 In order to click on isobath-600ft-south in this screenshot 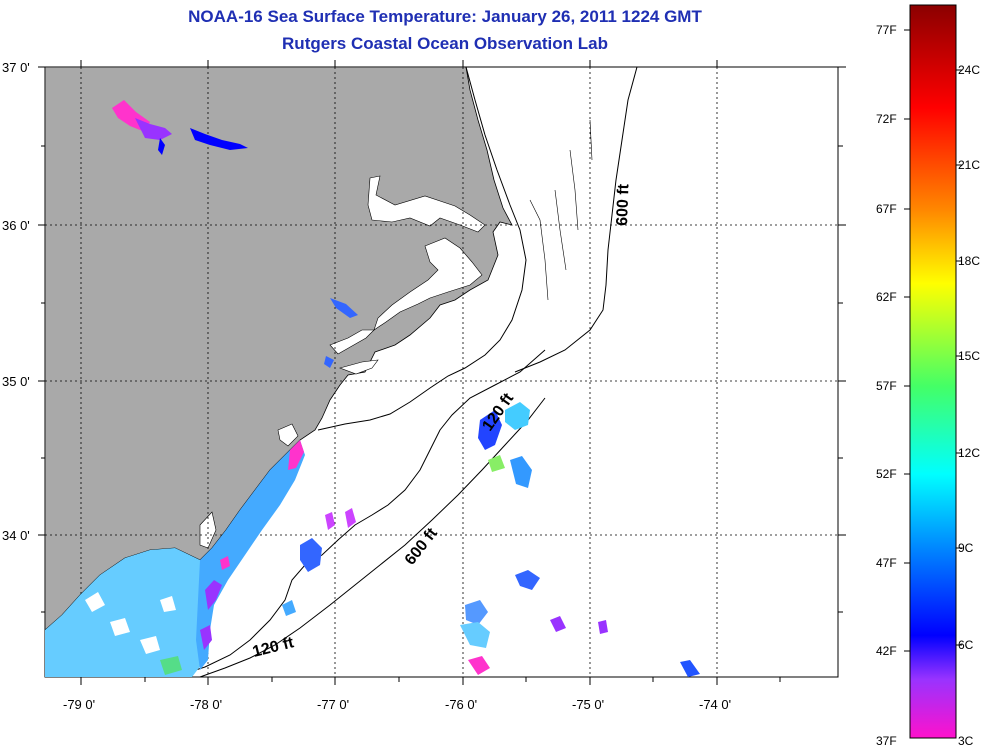, I will do `click(372, 537)`.